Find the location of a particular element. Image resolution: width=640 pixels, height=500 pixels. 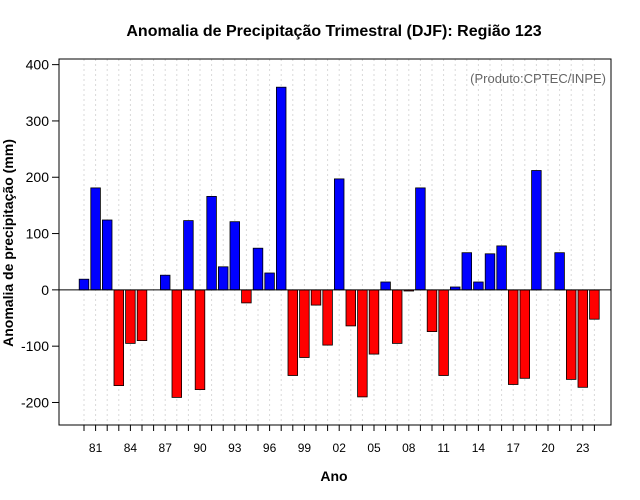

bar-2011 is located at coordinates (443, 332).